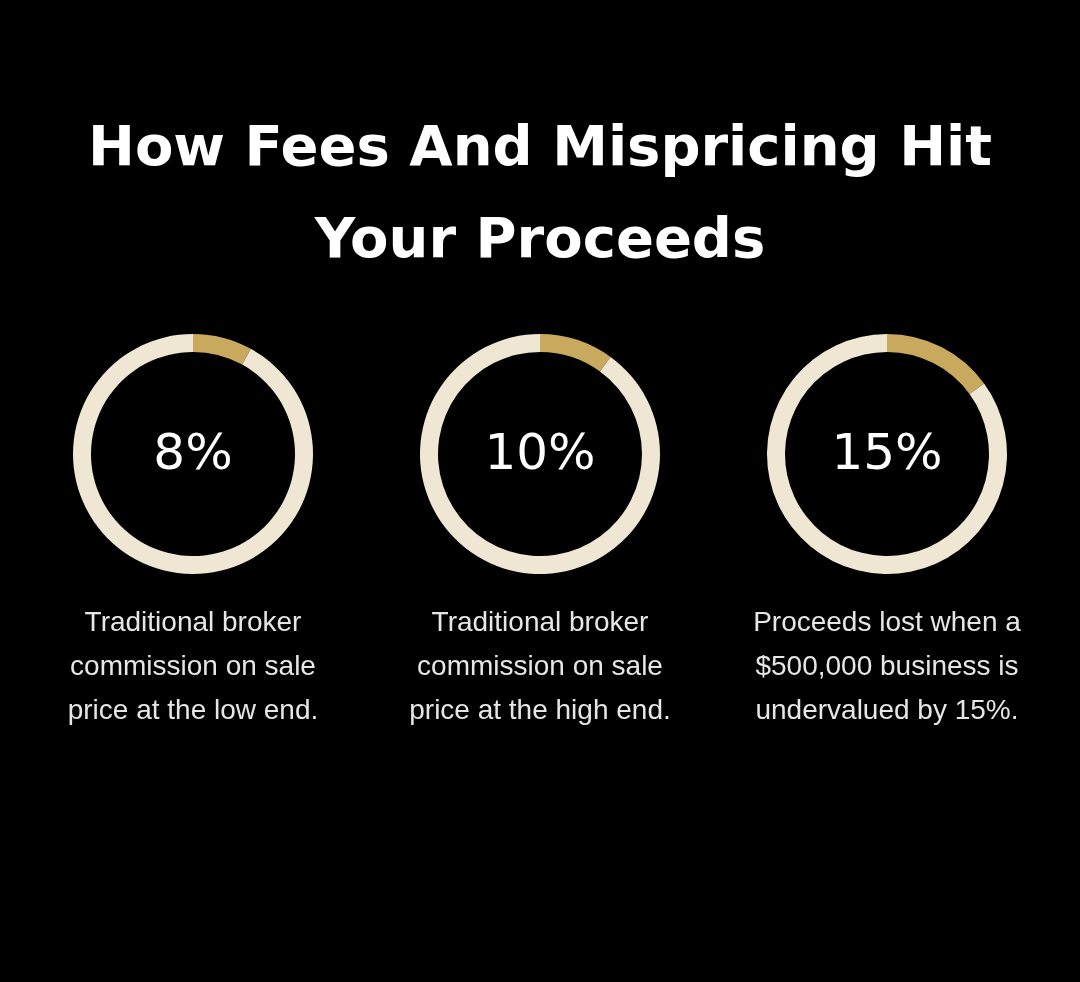  What do you see at coordinates (887, 666) in the screenshot?
I see `text: Proceeds lost when a $500,000 business is undervalued by 15%.` at bounding box center [887, 666].